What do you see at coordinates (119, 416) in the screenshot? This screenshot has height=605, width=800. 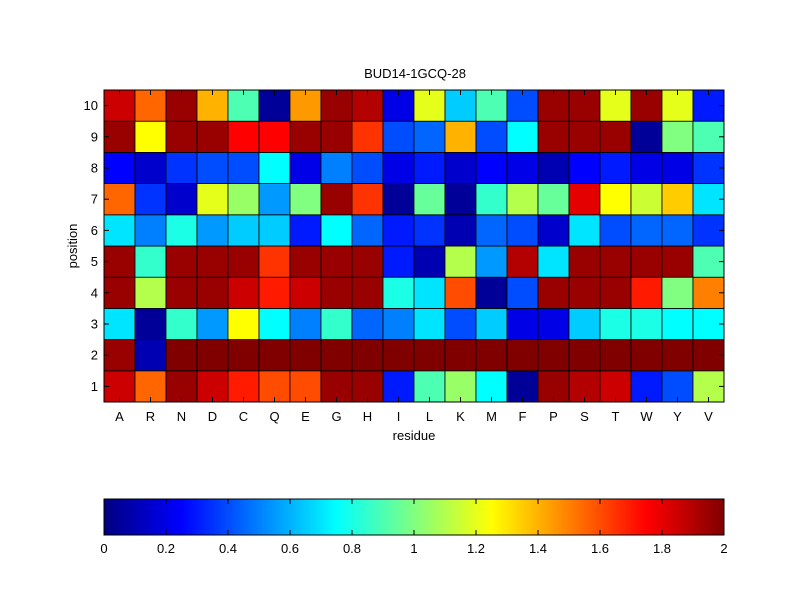 I see `x-tick-label: A` at bounding box center [119, 416].